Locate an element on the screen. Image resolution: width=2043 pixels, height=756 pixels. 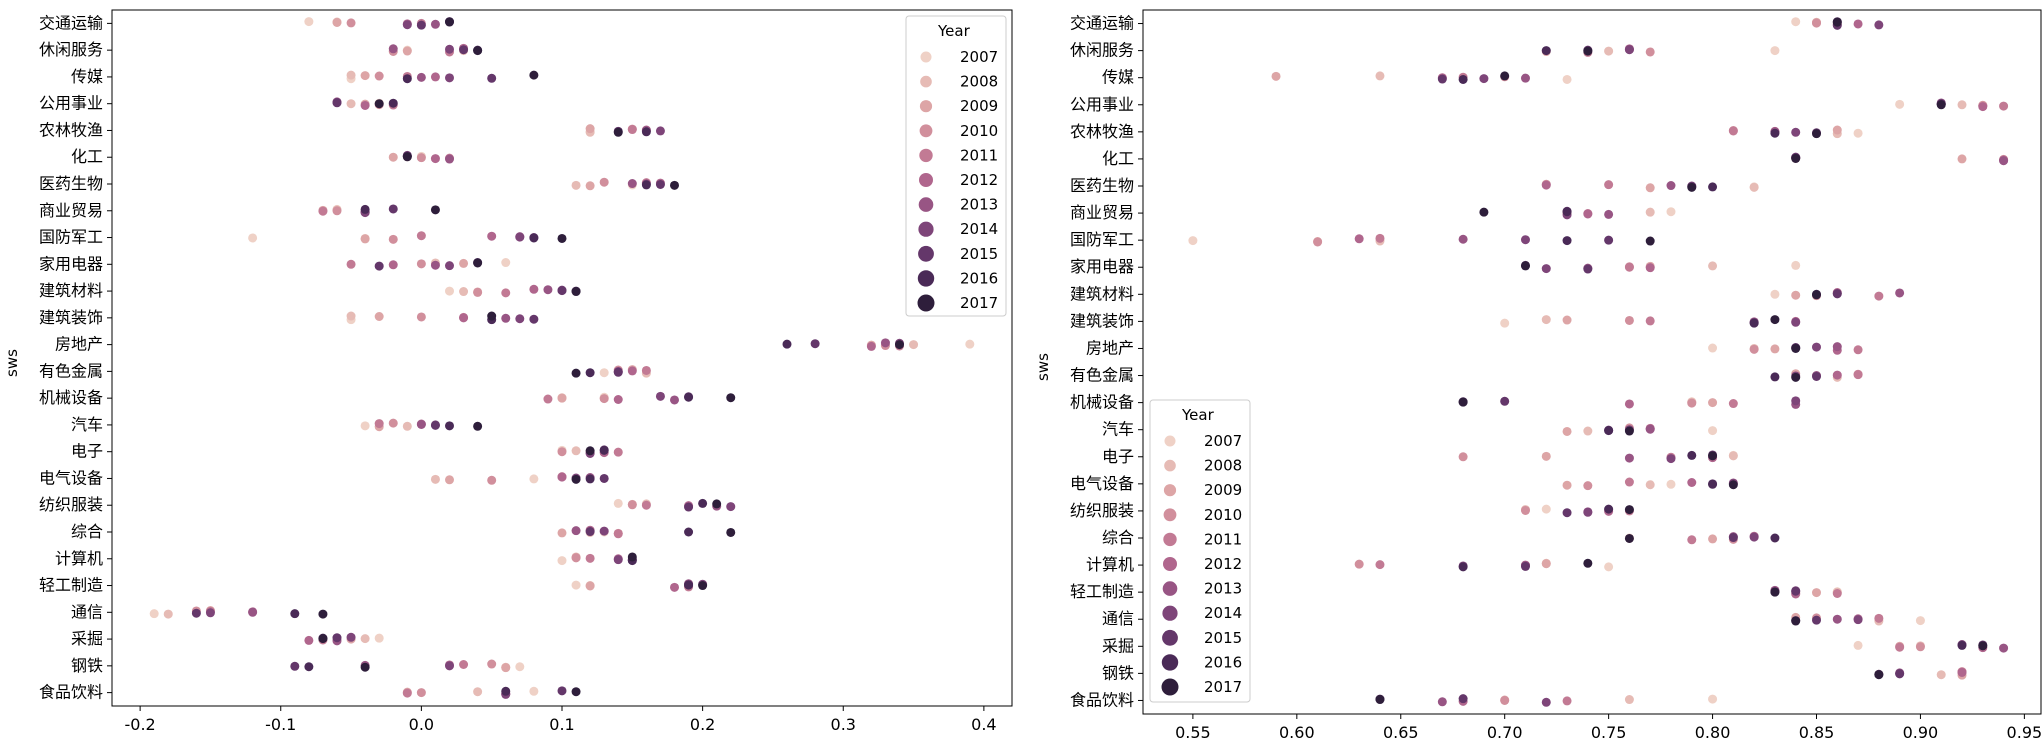
legend-label: 2013 is located at coordinates (979, 205).